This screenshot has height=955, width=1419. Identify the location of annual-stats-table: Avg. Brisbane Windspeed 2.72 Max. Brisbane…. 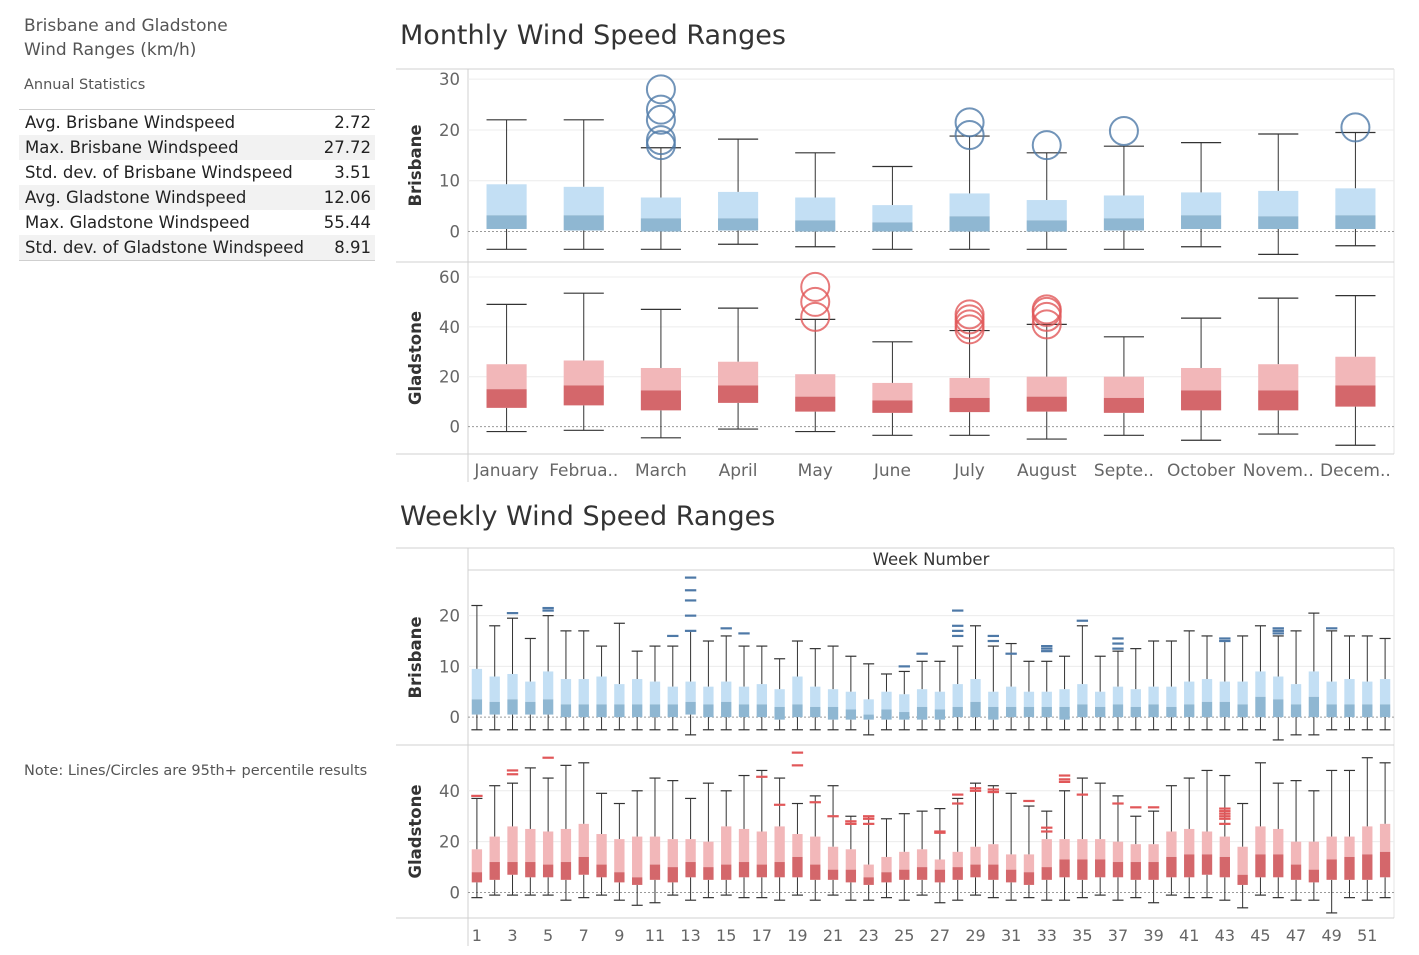
(197, 185).